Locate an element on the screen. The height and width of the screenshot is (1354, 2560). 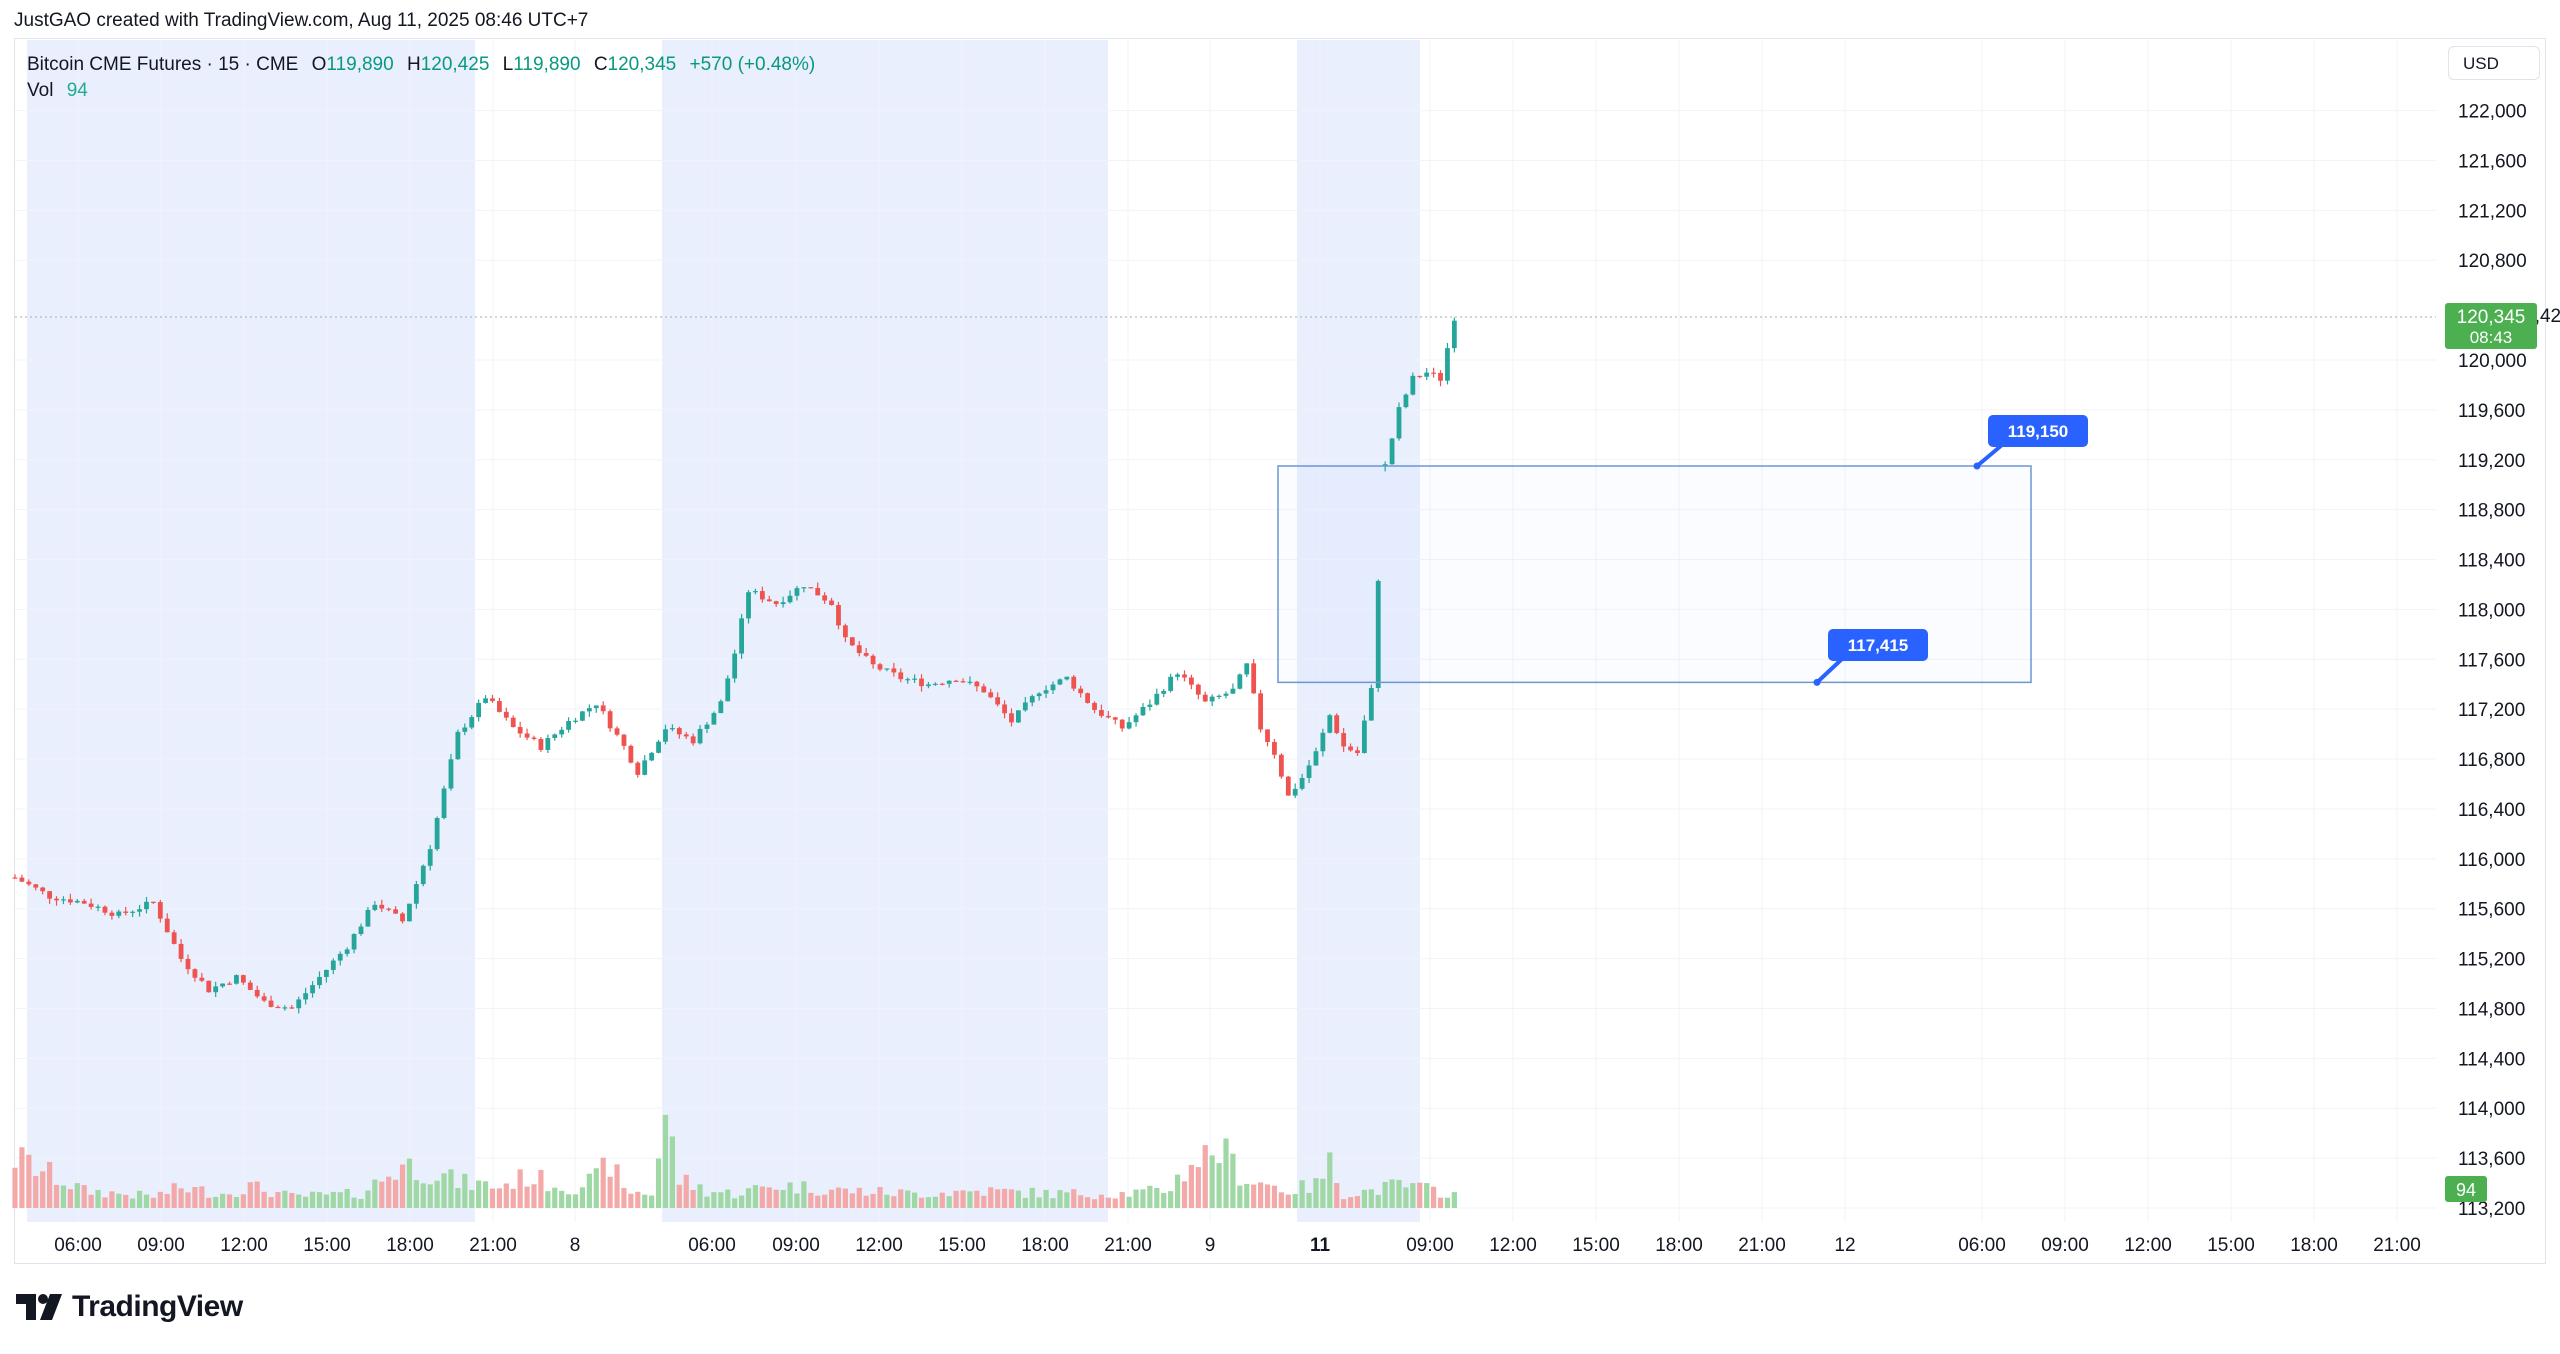
last-price-value: 120,345 is located at coordinates (2491, 317).